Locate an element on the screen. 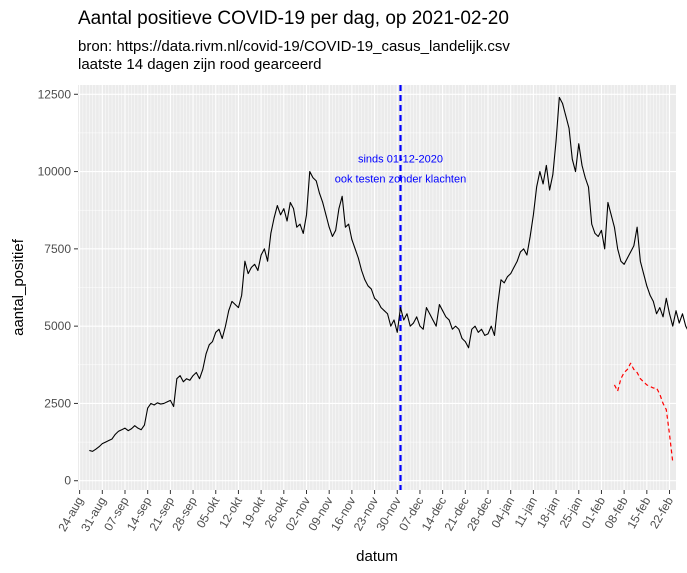 The height and width of the screenshot is (573, 687). x-axis-title: datum is located at coordinates (377, 556).